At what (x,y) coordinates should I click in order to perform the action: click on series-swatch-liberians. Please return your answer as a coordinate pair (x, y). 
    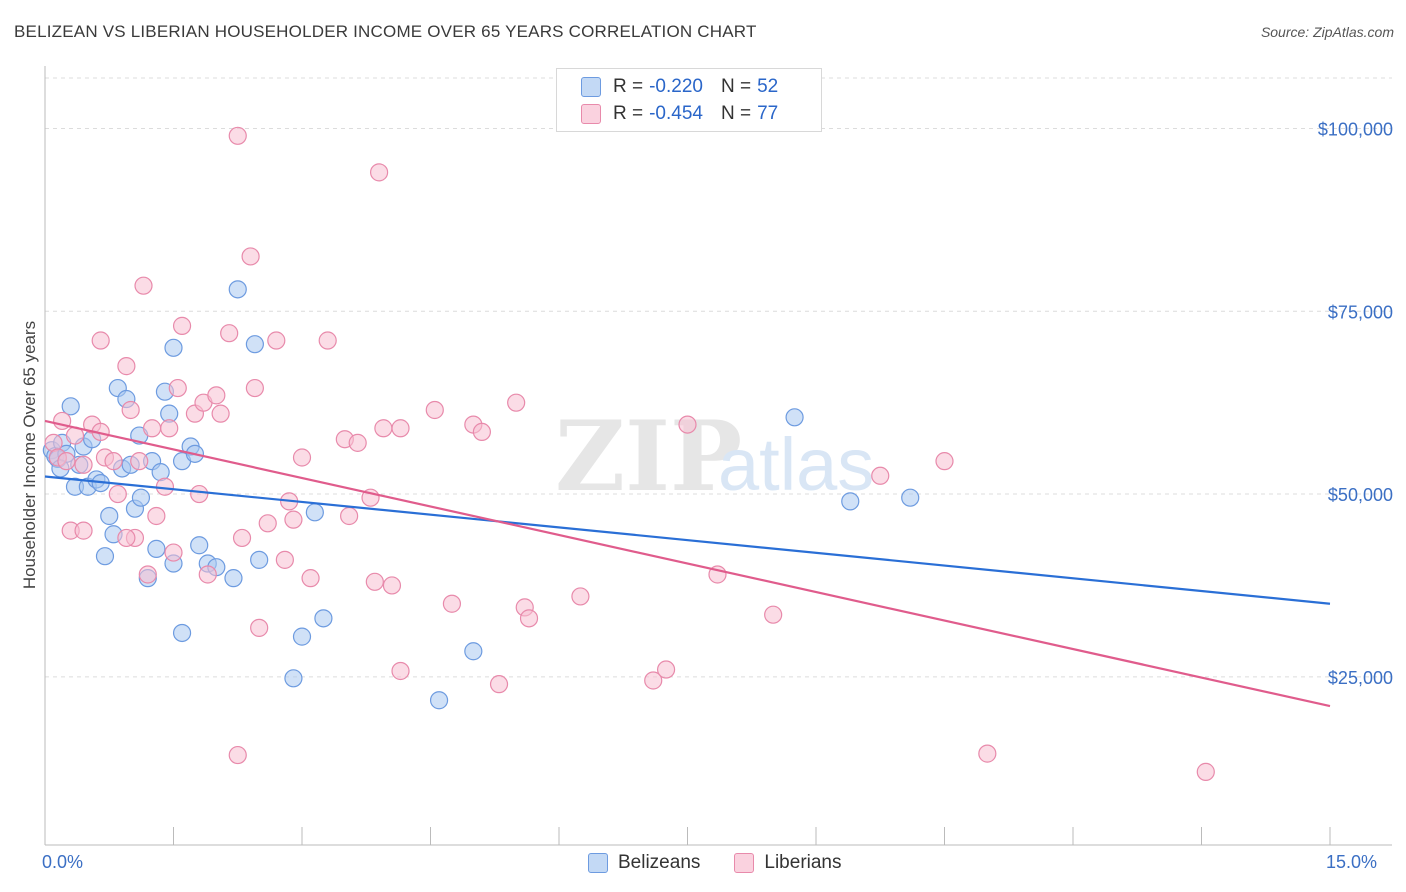
    Looking at the image, I should click on (744, 863).